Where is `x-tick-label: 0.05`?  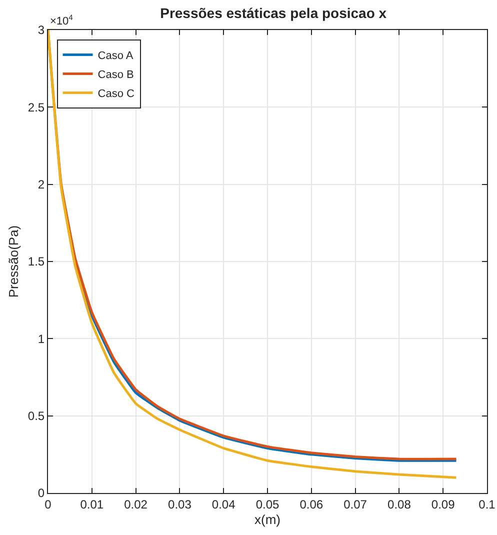 x-tick-label: 0.05 is located at coordinates (268, 504).